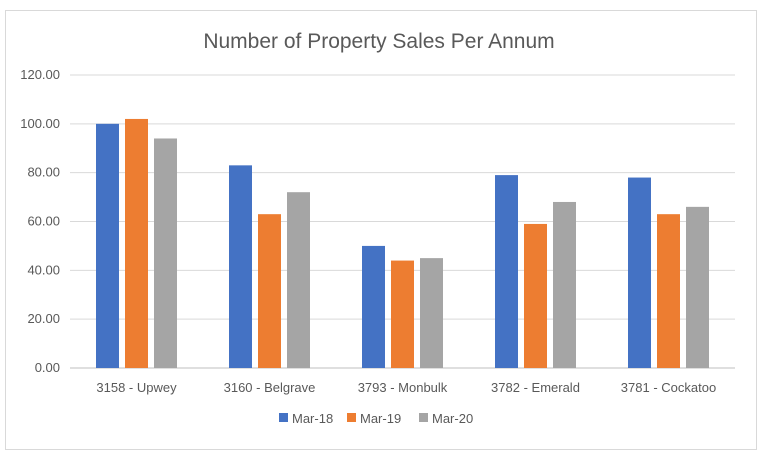 This screenshot has width=773, height=465. I want to click on chart-title: Number of Property Sales Per Annum, so click(378, 41).